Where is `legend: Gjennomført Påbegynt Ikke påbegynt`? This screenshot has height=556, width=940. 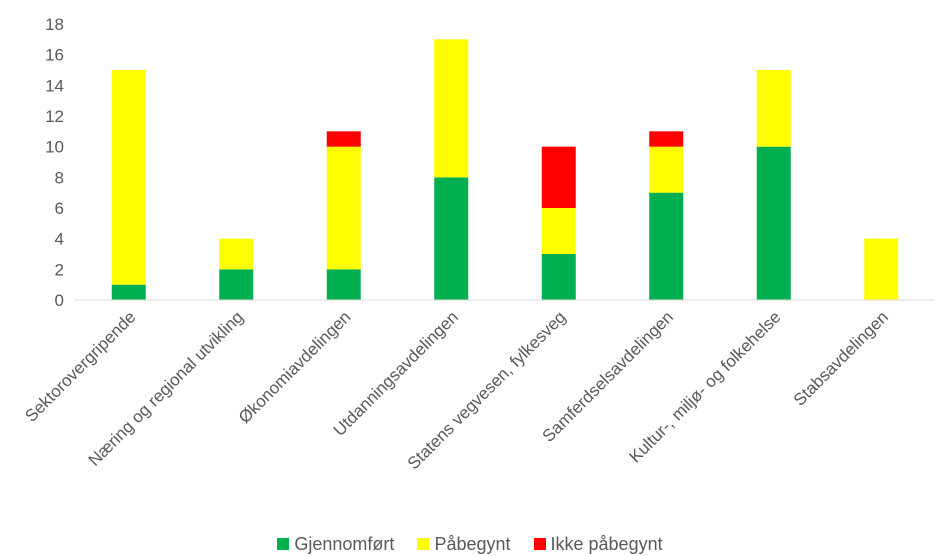 legend: Gjennomført Påbegynt Ikke påbegynt is located at coordinates (470, 544).